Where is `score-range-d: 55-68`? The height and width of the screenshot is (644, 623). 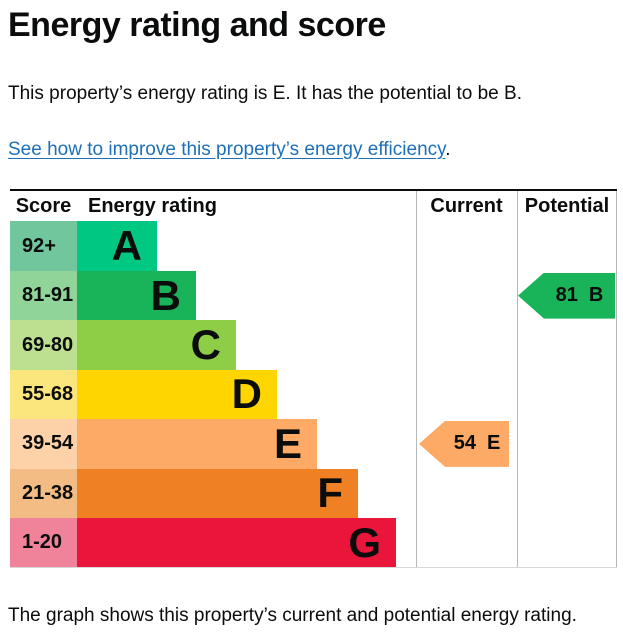 score-range-d: 55-68 is located at coordinates (43, 394).